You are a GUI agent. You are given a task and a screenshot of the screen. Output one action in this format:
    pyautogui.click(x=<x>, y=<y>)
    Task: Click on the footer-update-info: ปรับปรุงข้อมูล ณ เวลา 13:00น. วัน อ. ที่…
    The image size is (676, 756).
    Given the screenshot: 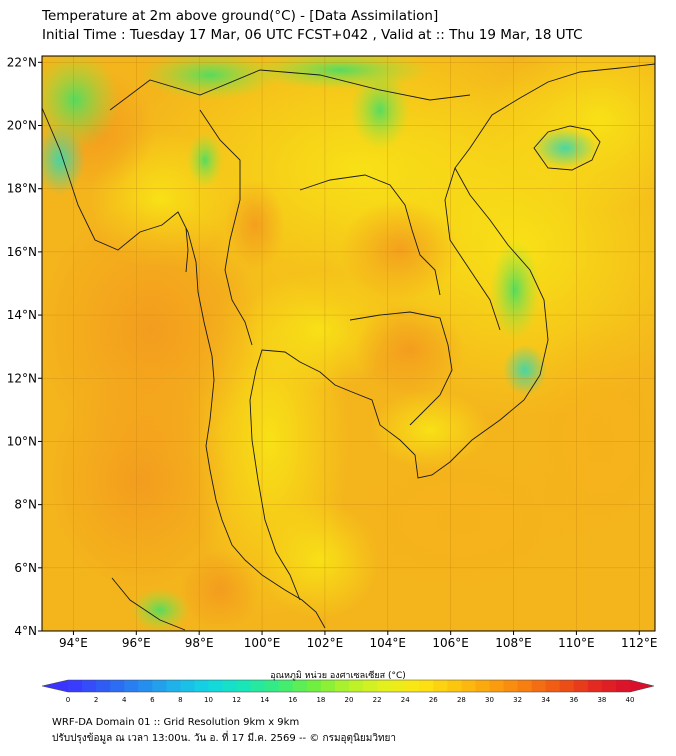 What is the action you would take?
    pyautogui.click(x=224, y=738)
    